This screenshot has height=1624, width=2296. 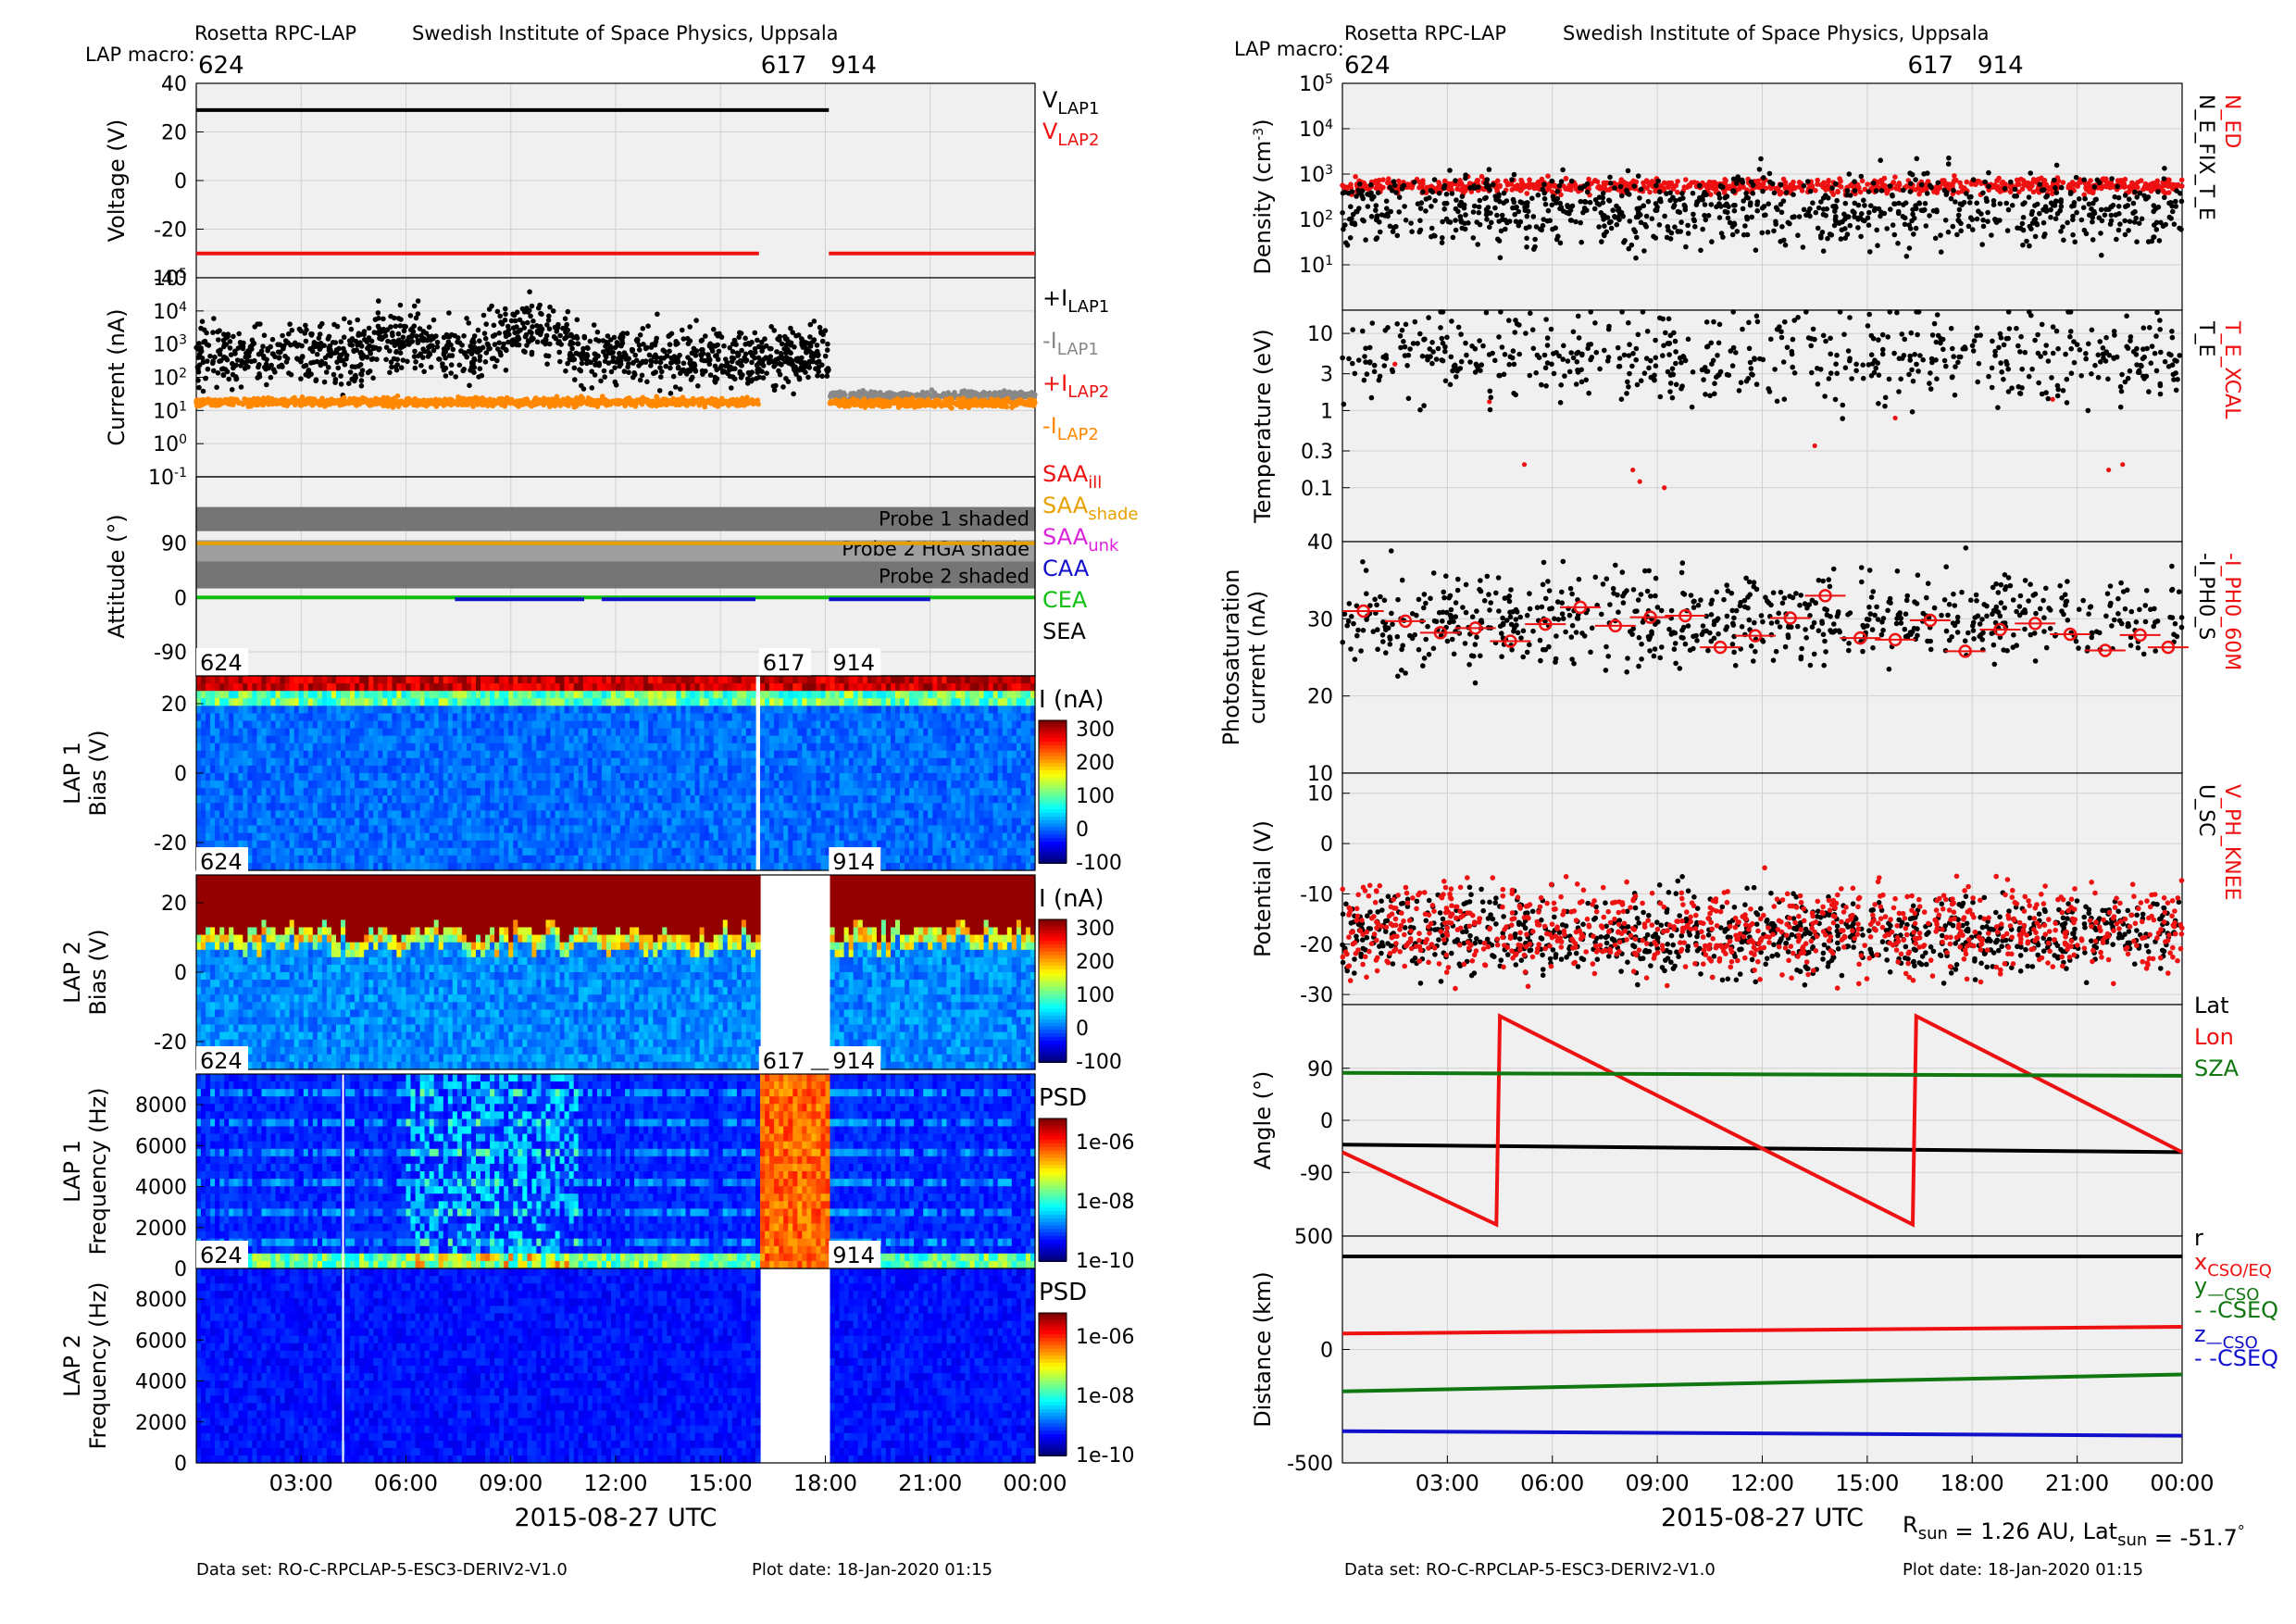 I want to click on macro-label: 617, so click(x=784, y=66).